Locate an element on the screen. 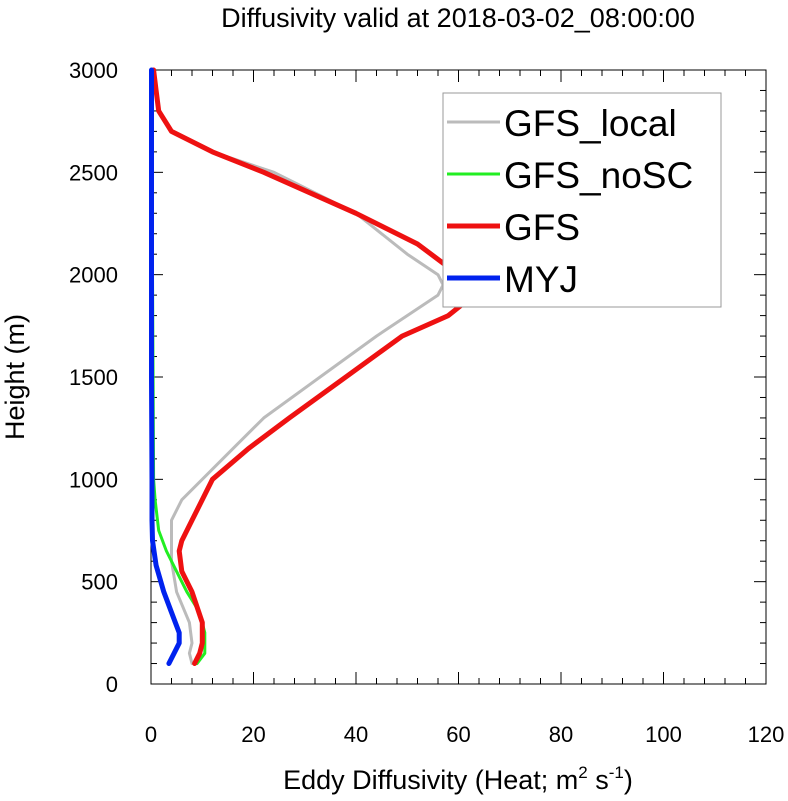 This screenshot has height=801, width=788. y-tick-label: 1000 is located at coordinates (93, 479).